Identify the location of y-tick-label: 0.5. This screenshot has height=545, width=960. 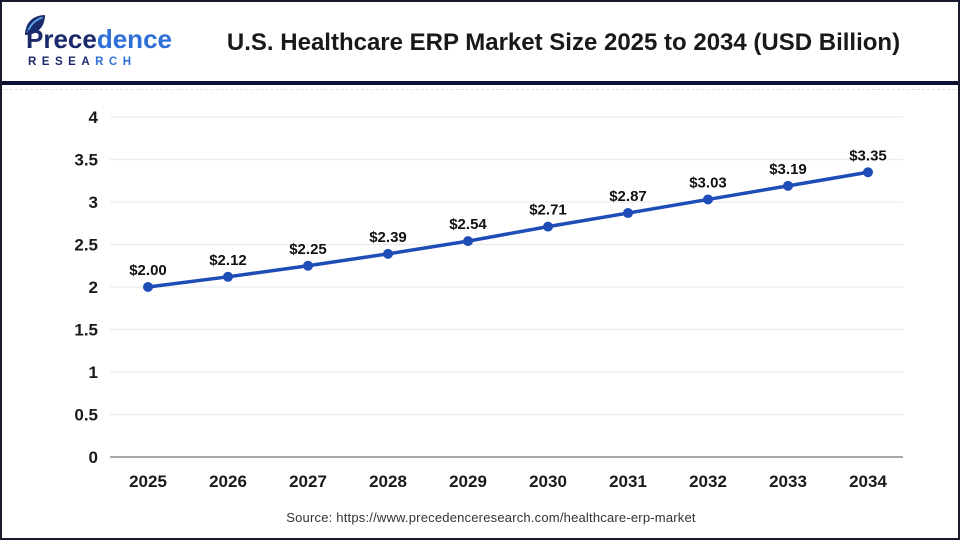
(86, 415).